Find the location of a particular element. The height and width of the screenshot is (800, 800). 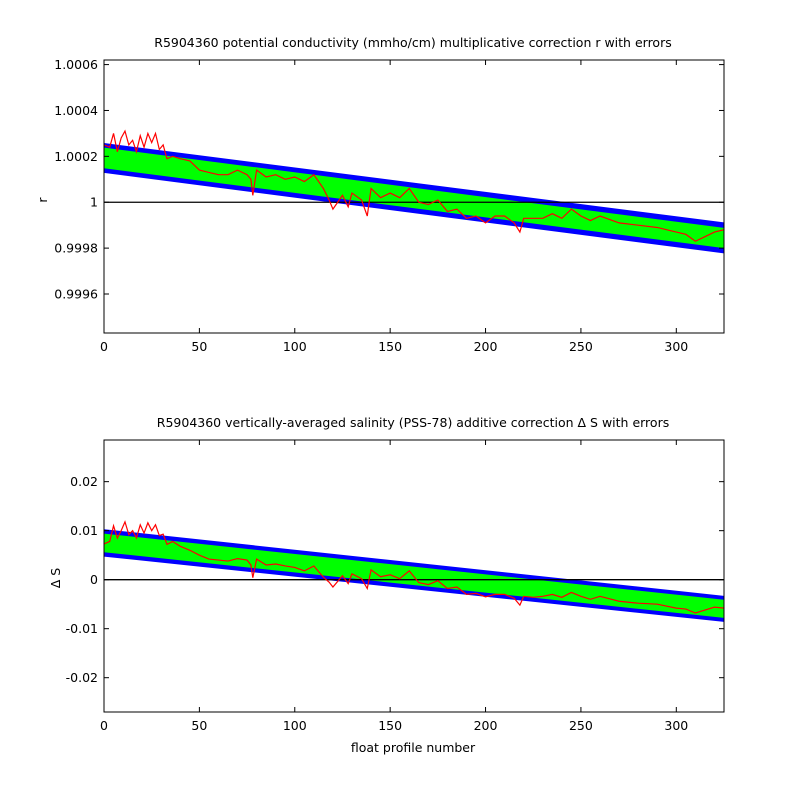

y-tick-label: 0 is located at coordinates (94, 579).